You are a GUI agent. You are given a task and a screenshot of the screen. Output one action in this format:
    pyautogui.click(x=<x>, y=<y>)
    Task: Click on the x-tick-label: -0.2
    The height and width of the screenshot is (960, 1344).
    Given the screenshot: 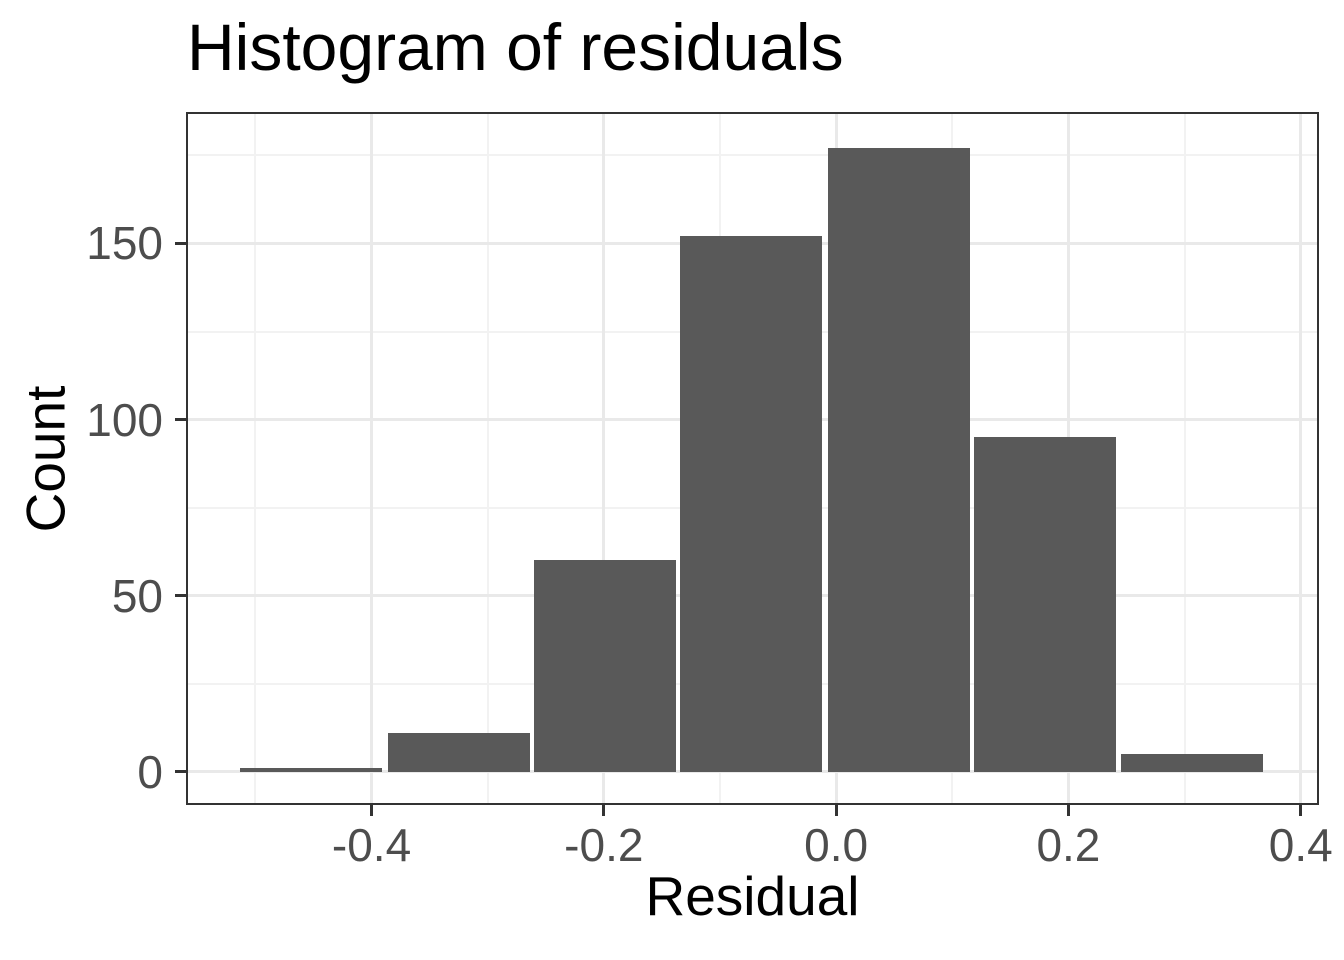 What is the action you would take?
    pyautogui.click(x=604, y=845)
    